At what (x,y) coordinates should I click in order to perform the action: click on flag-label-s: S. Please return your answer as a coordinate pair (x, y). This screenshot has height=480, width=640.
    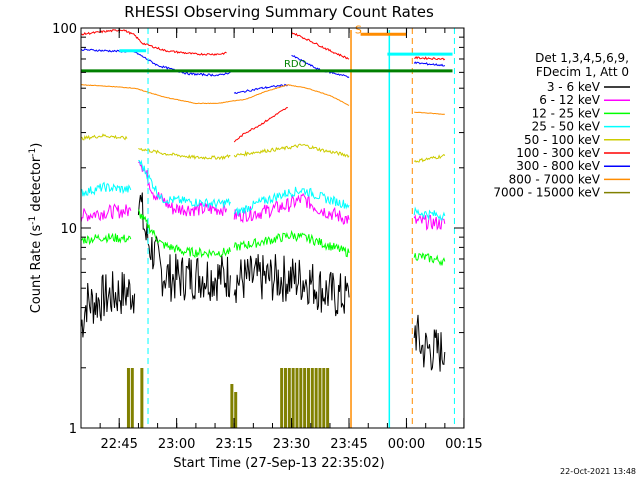
    Looking at the image, I should click on (358, 29).